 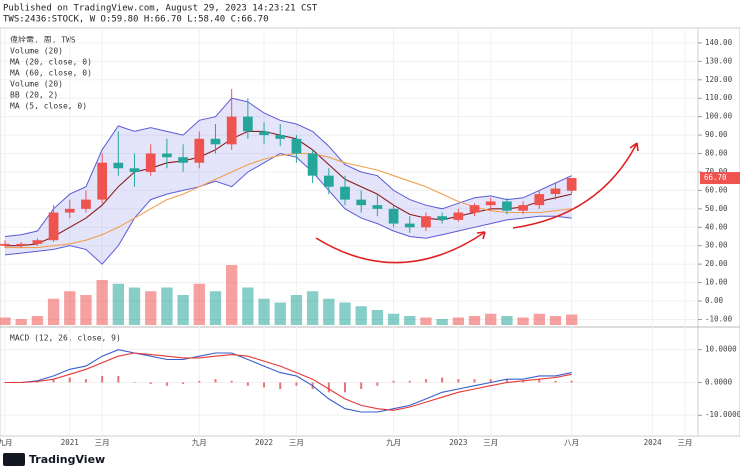 What do you see at coordinates (14, 459) in the screenshot?
I see `logo-icon` at bounding box center [14, 459].